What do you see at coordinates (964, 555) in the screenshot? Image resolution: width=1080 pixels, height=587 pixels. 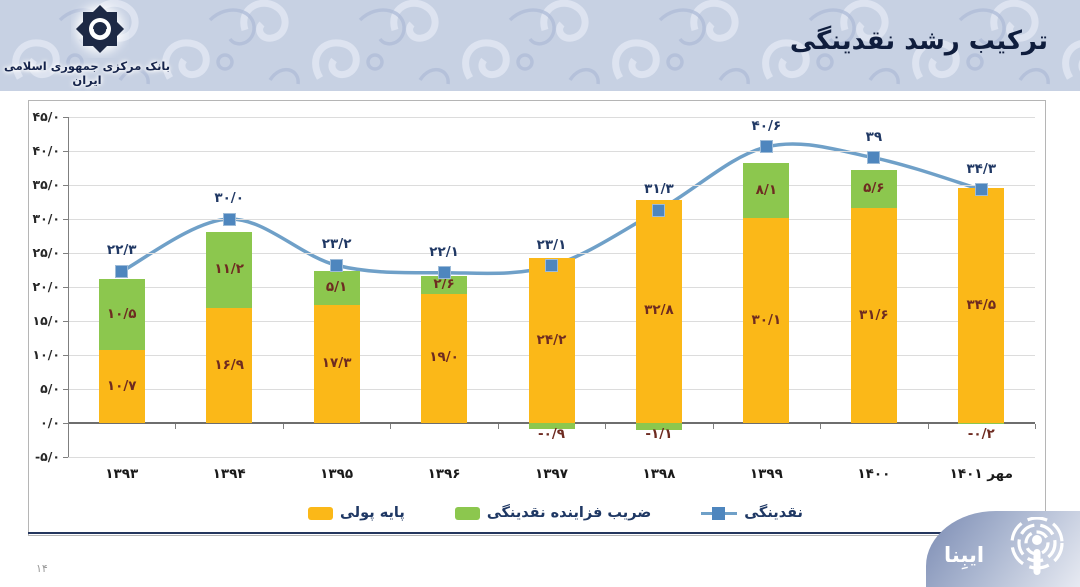 I see `ibena-wordmark: ایبِنا` at bounding box center [964, 555].